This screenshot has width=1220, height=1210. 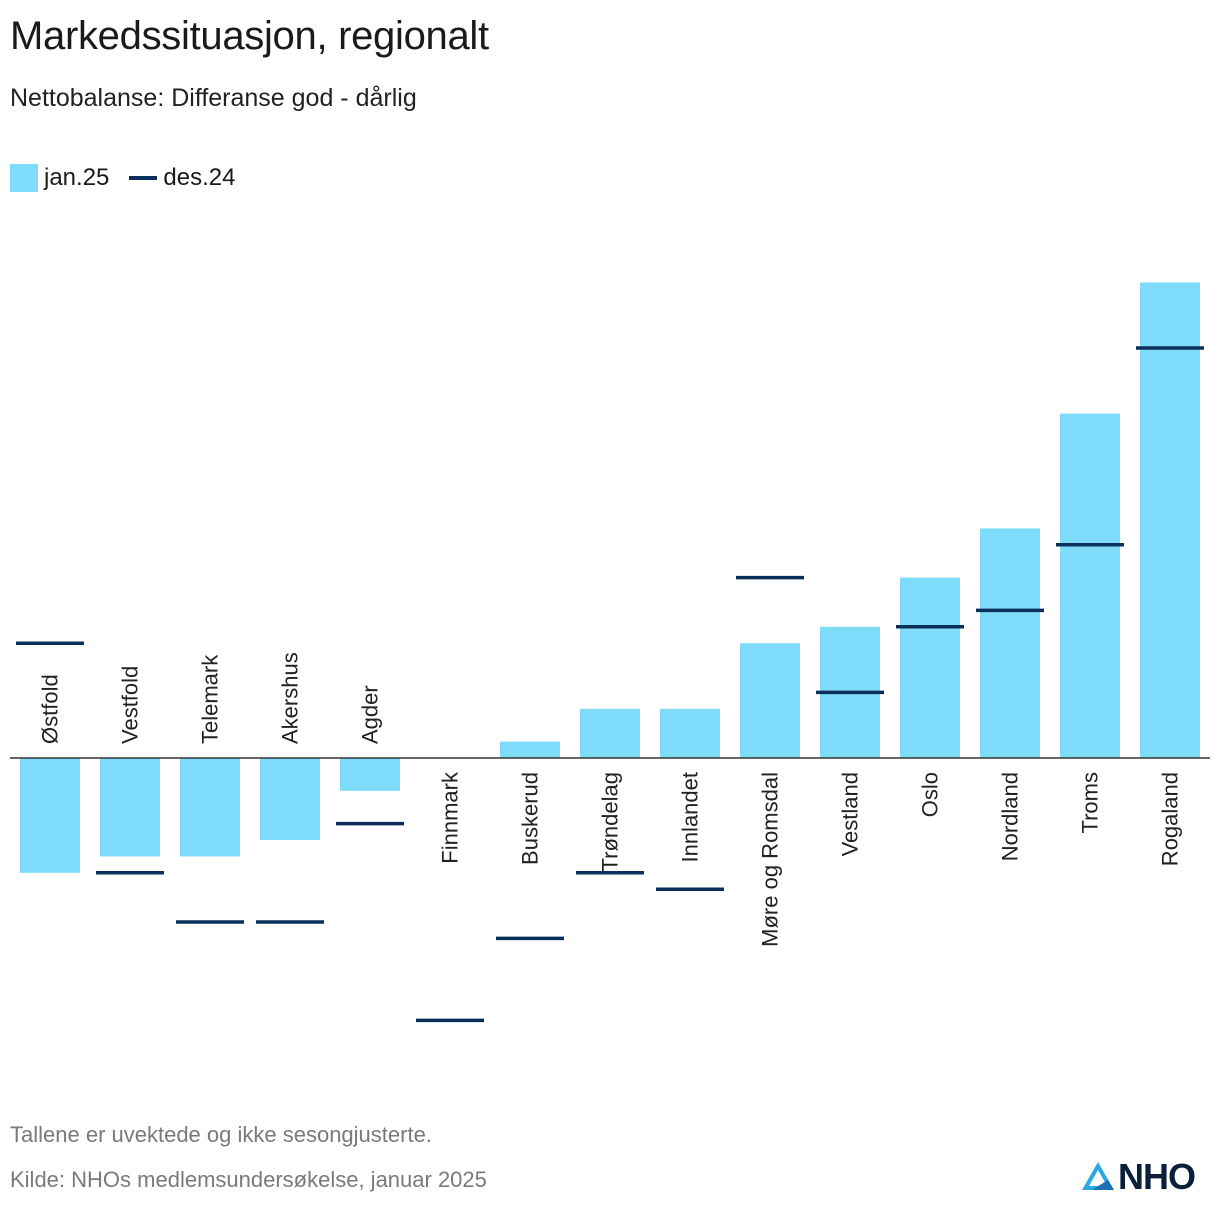 I want to click on nho-logo: NHO, so click(x=1138, y=1177).